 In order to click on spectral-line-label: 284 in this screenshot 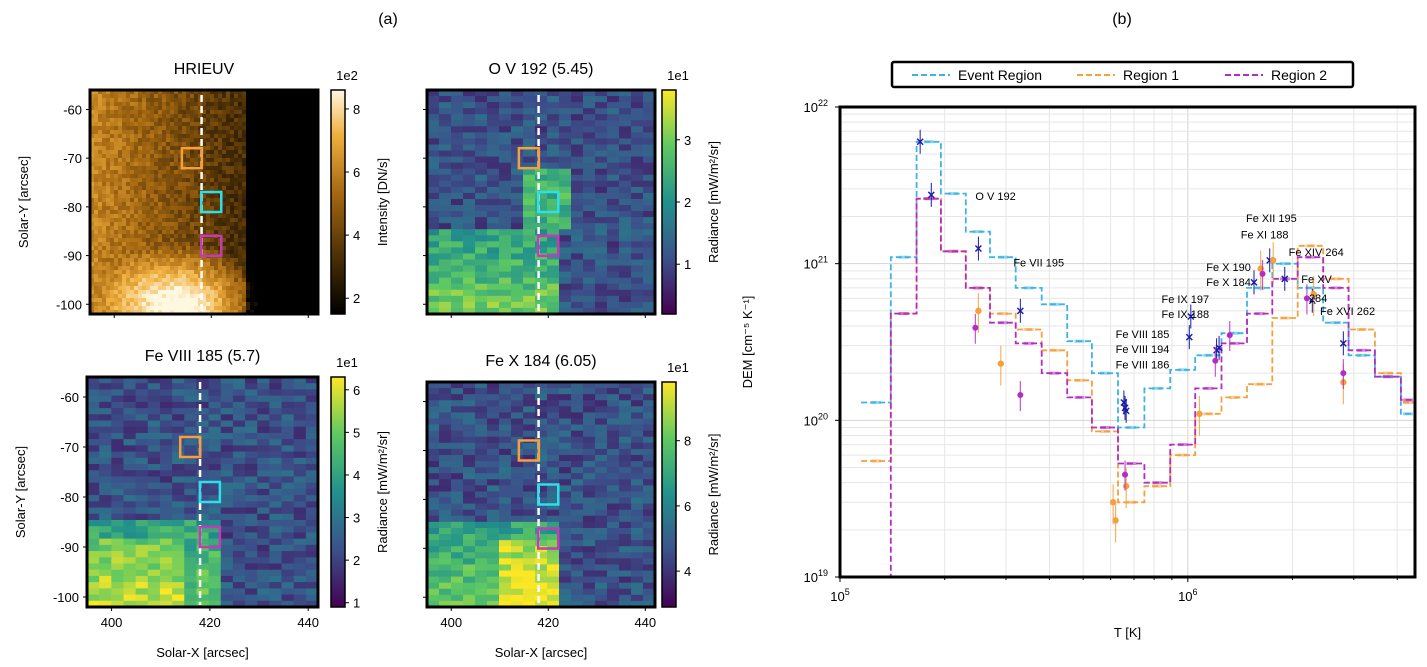, I will do `click(1318, 299)`.